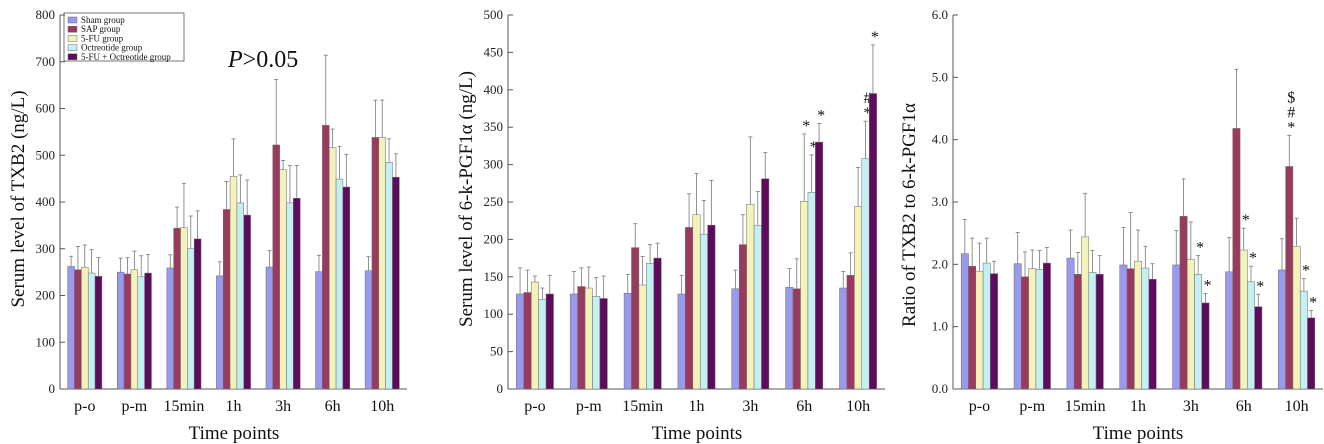 The image size is (1324, 444). Describe the element at coordinates (494, 238) in the screenshot. I see `panel-1-ytick-label: 200` at that location.